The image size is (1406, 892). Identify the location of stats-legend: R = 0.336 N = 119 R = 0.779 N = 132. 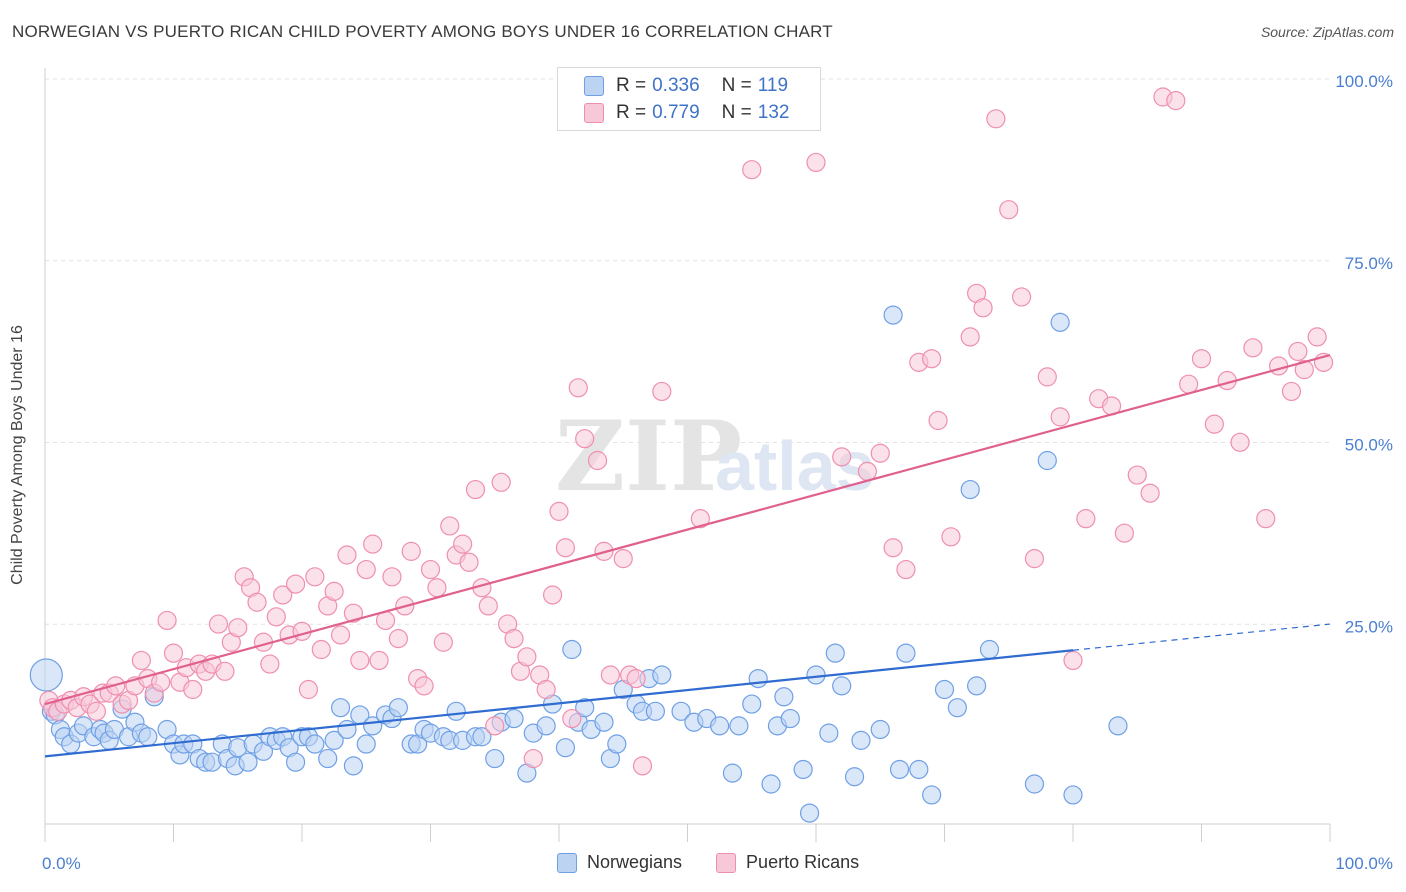
(689, 99).